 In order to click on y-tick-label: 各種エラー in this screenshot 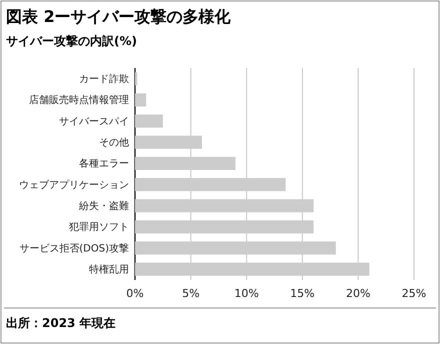, I will do `click(104, 164)`.